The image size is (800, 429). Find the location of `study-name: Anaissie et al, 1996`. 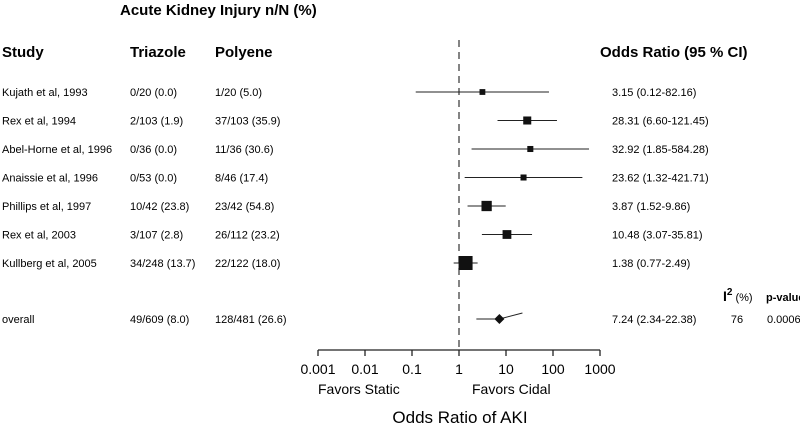

study-name: Anaissie et al, 1996 is located at coordinates (50, 179).